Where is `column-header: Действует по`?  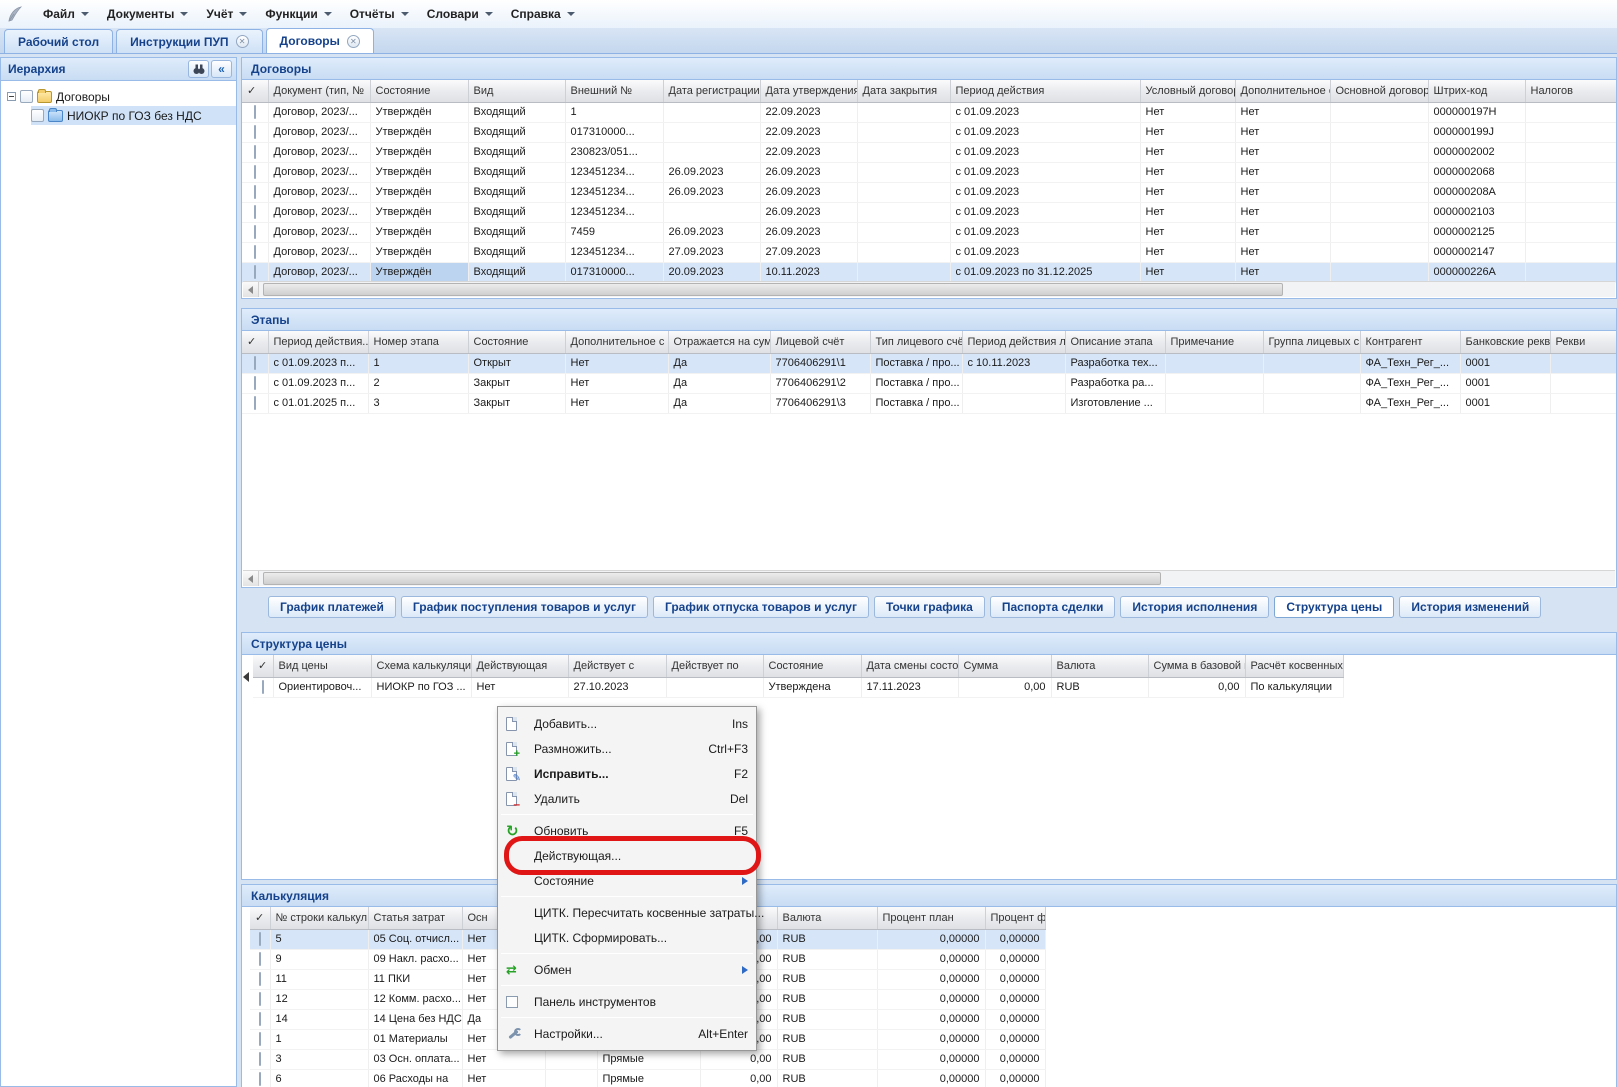
column-header: Действует по is located at coordinates (715, 666).